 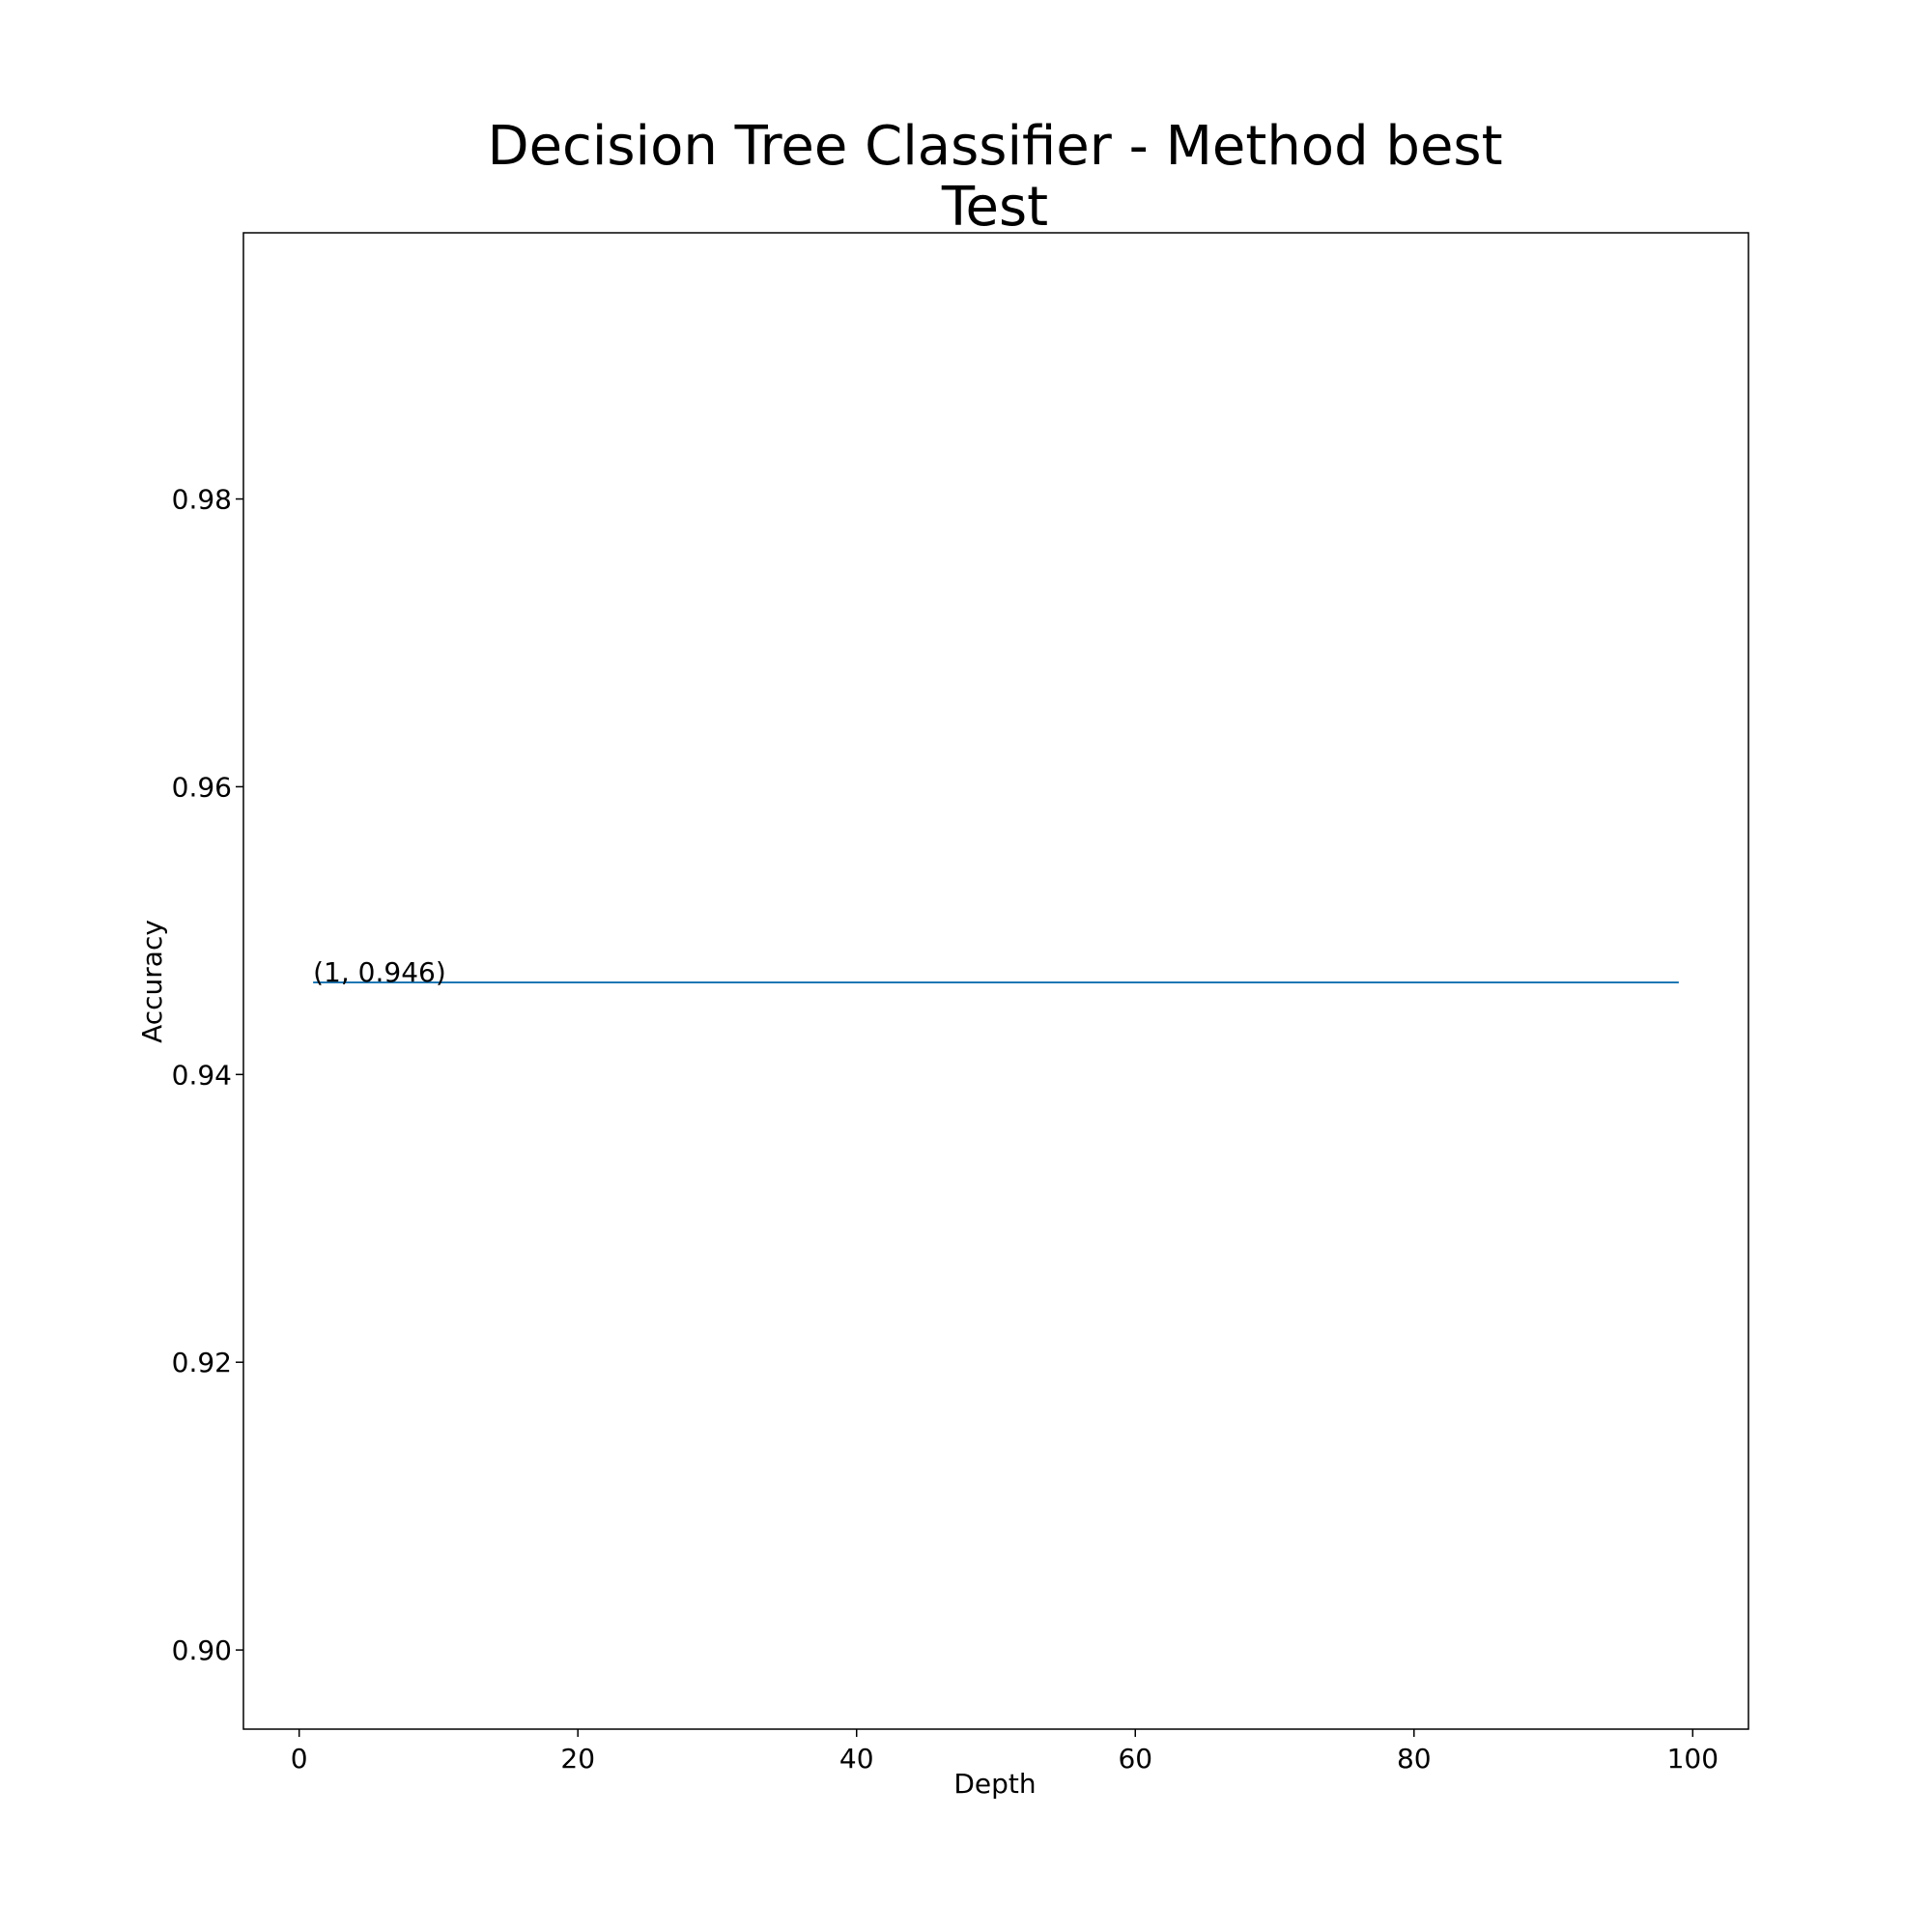 What do you see at coordinates (1005, 1752) in the screenshot?
I see `x-axis-ticks: 0 20 40 60 80 100` at bounding box center [1005, 1752].